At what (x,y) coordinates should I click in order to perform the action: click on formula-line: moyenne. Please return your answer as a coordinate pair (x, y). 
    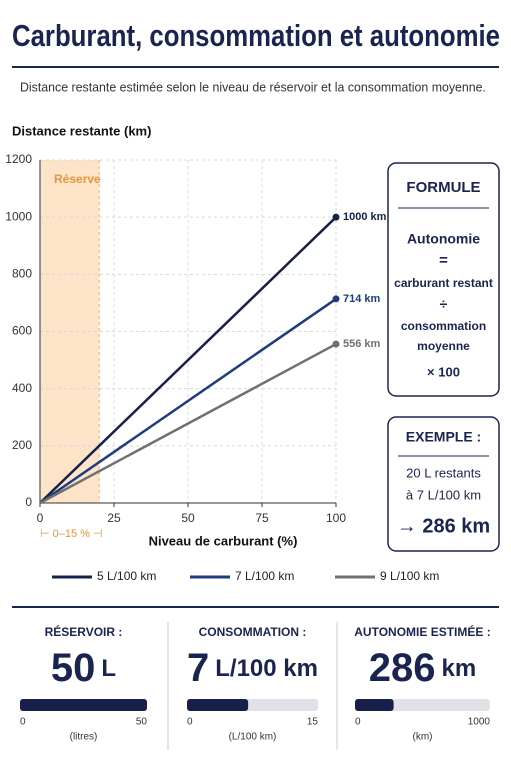
    Looking at the image, I should click on (443, 346).